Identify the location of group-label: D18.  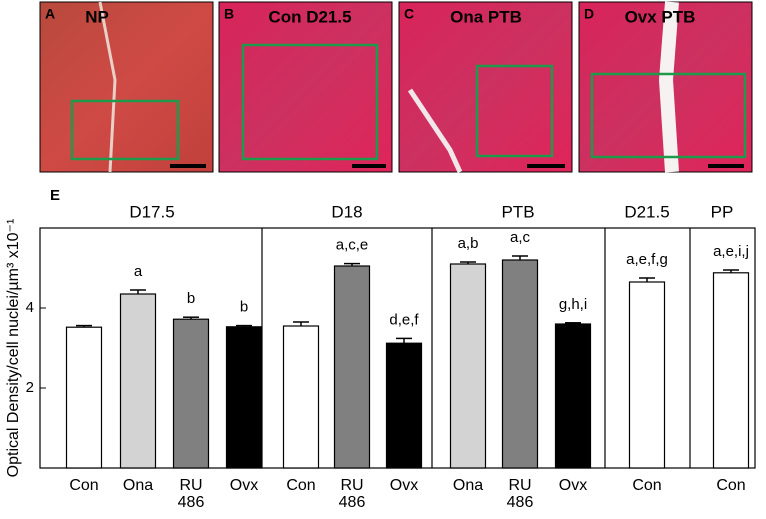
(346, 211).